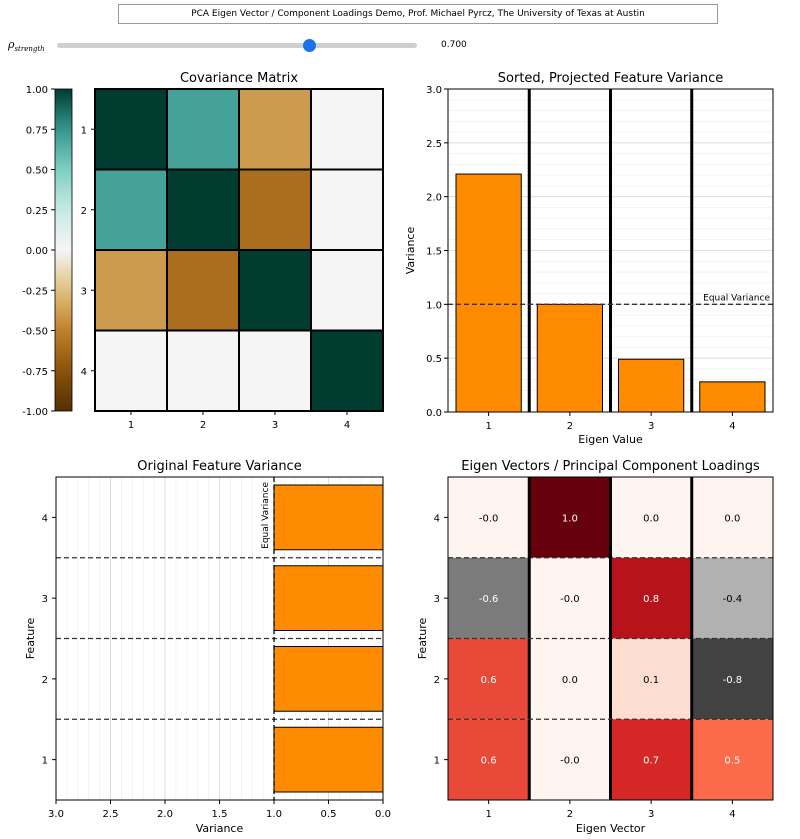 The height and width of the screenshot is (839, 800). Describe the element at coordinates (309, 45) in the screenshot. I see `rho-strength-slider-thumb` at that location.